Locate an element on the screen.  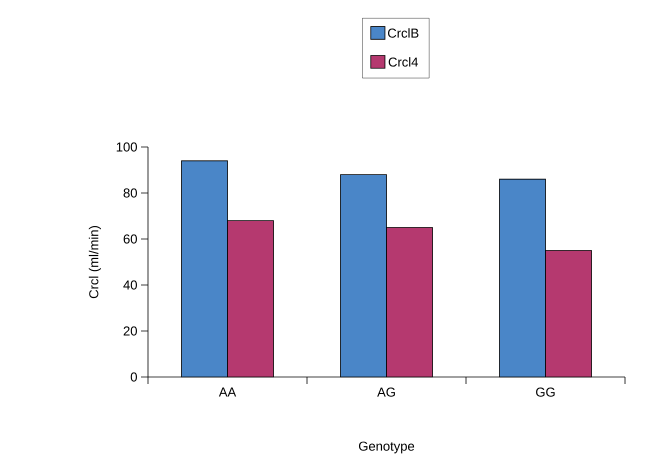
y-tick-label: 40 is located at coordinates (130, 285).